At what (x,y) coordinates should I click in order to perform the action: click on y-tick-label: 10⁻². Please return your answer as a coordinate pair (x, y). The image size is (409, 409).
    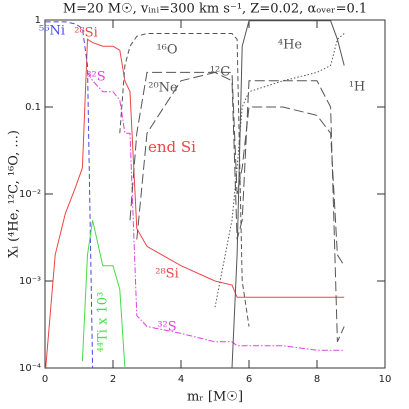
    Looking at the image, I should click on (30, 194).